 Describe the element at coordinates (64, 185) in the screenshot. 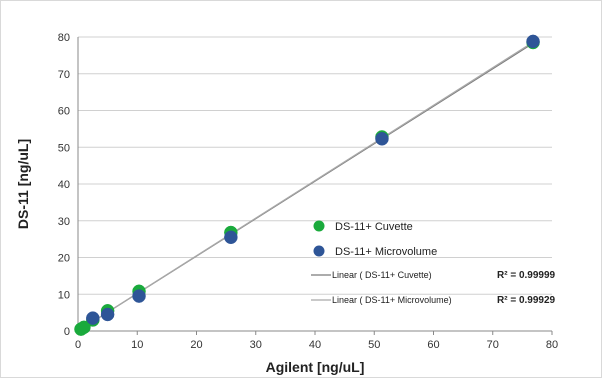

I see `y-tick-label-40: 40` at that location.